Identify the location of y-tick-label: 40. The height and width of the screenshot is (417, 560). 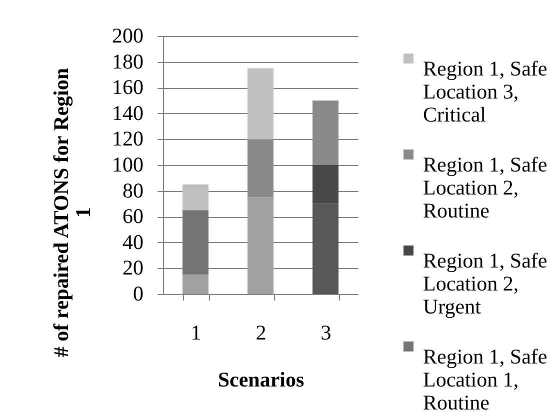
(133, 242).